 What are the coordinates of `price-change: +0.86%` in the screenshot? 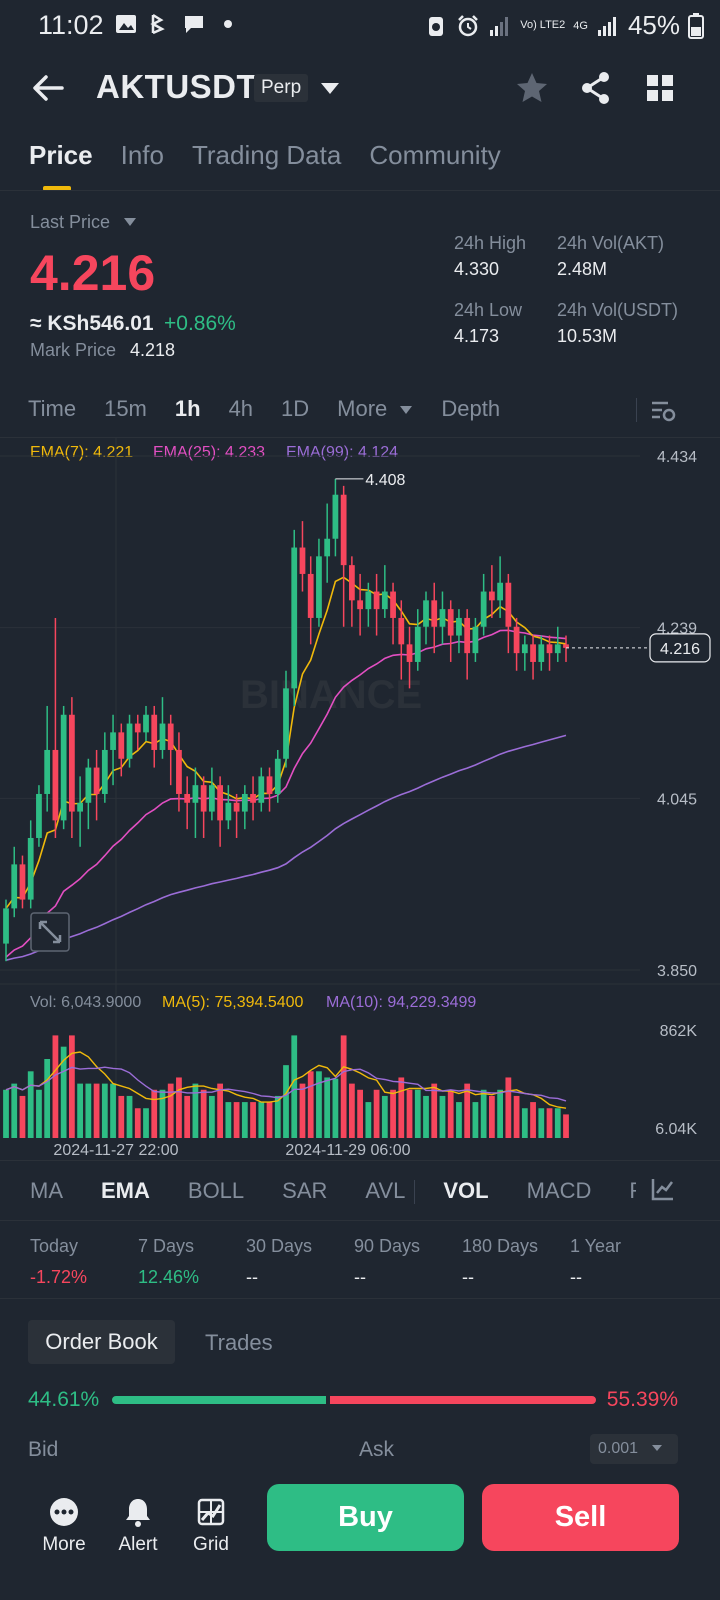 It's located at (200, 323).